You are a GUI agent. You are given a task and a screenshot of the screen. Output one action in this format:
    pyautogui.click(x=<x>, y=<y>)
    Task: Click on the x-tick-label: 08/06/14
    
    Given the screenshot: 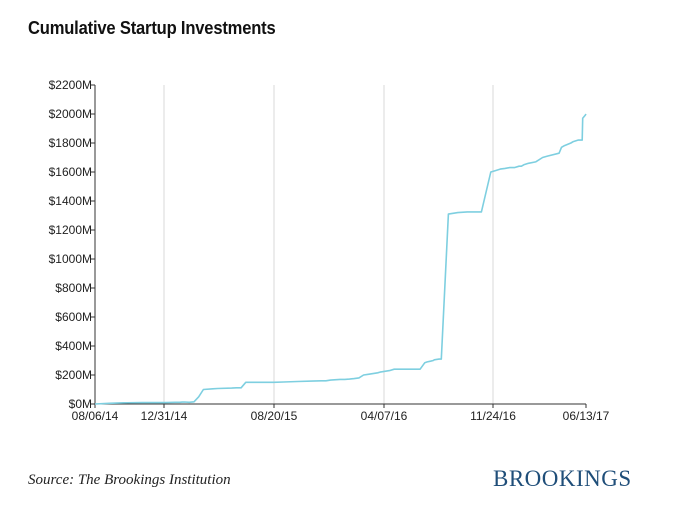 What is the action you would take?
    pyautogui.click(x=95, y=416)
    